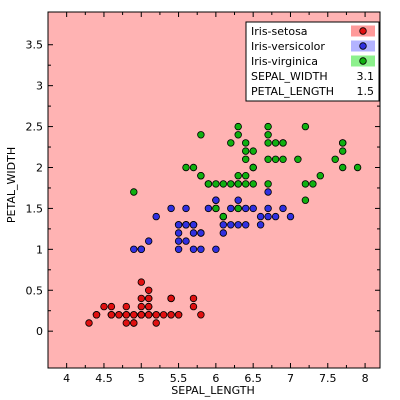 The width and height of the screenshot is (400, 400). Describe the element at coordinates (288, 46) in the screenshot. I see `legend-entry-label: Iris-versicolor` at that location.